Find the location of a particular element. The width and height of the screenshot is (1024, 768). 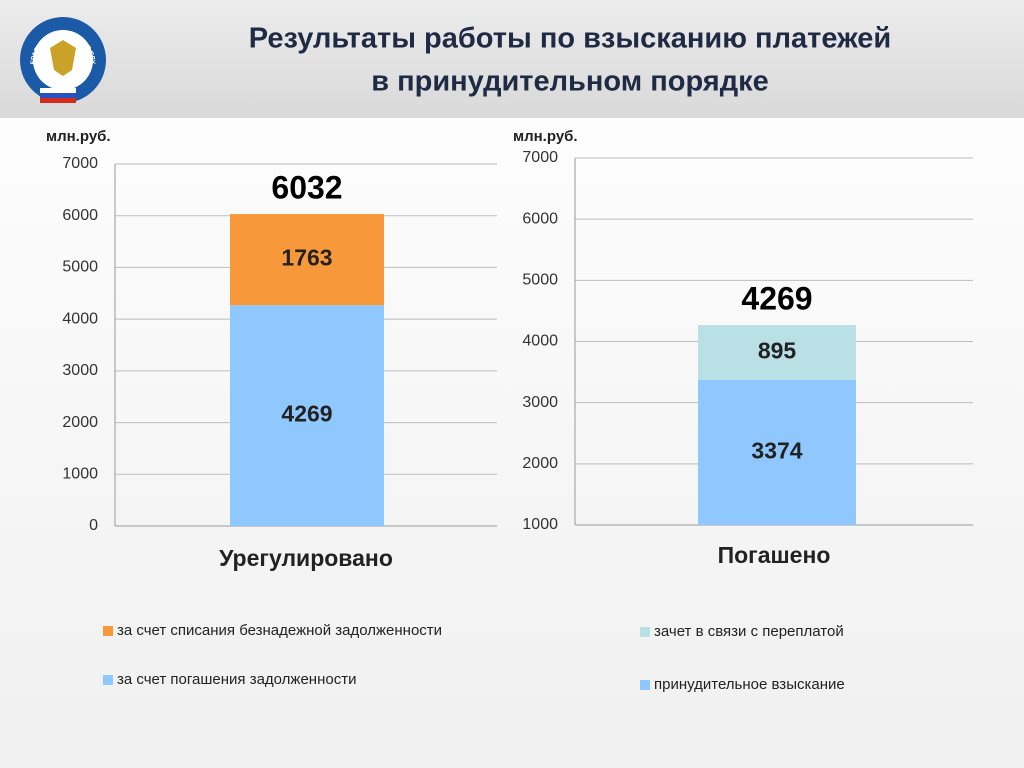

title: Результаты работы по взысканию платежей is located at coordinates (570, 39).